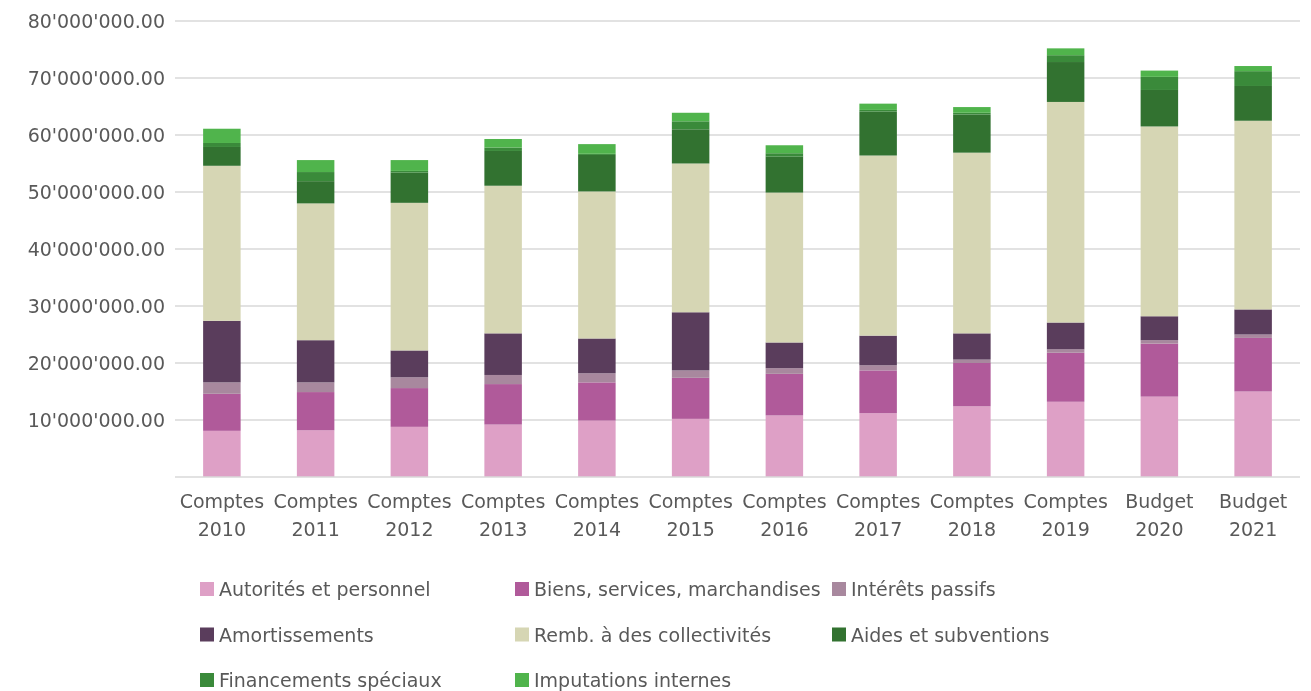  I want to click on x-tick-label: Budget 2020, so click(1159, 515).